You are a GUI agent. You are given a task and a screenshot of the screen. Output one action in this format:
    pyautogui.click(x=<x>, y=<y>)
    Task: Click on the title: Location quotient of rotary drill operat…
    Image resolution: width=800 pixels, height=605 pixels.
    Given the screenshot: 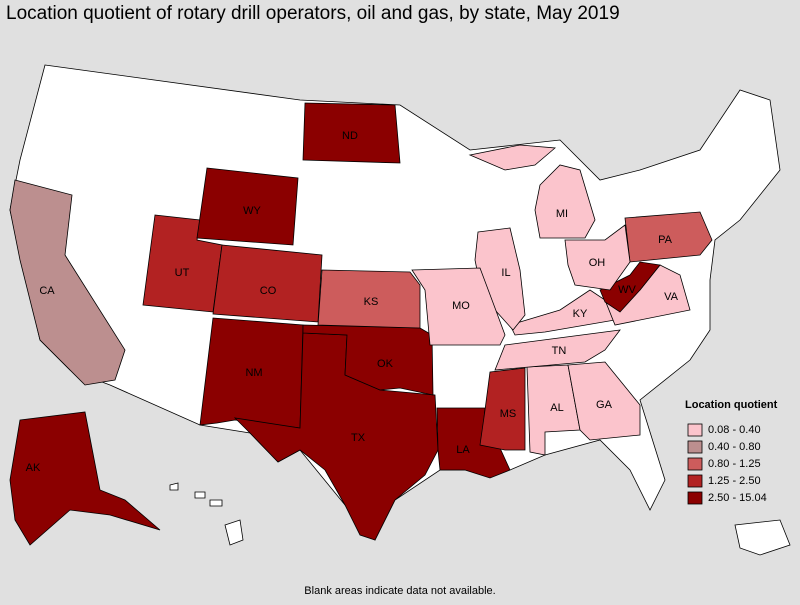 What is the action you would take?
    pyautogui.click(x=313, y=13)
    